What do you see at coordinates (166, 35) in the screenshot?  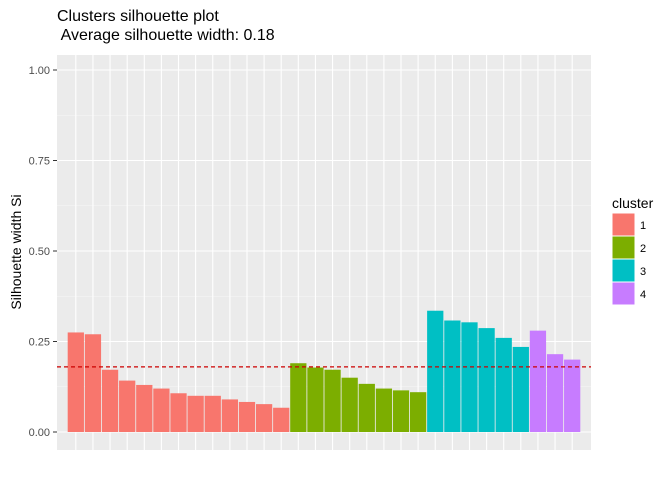 I see `chart-subtitle: Average silhouette width: 0.18` at bounding box center [166, 35].